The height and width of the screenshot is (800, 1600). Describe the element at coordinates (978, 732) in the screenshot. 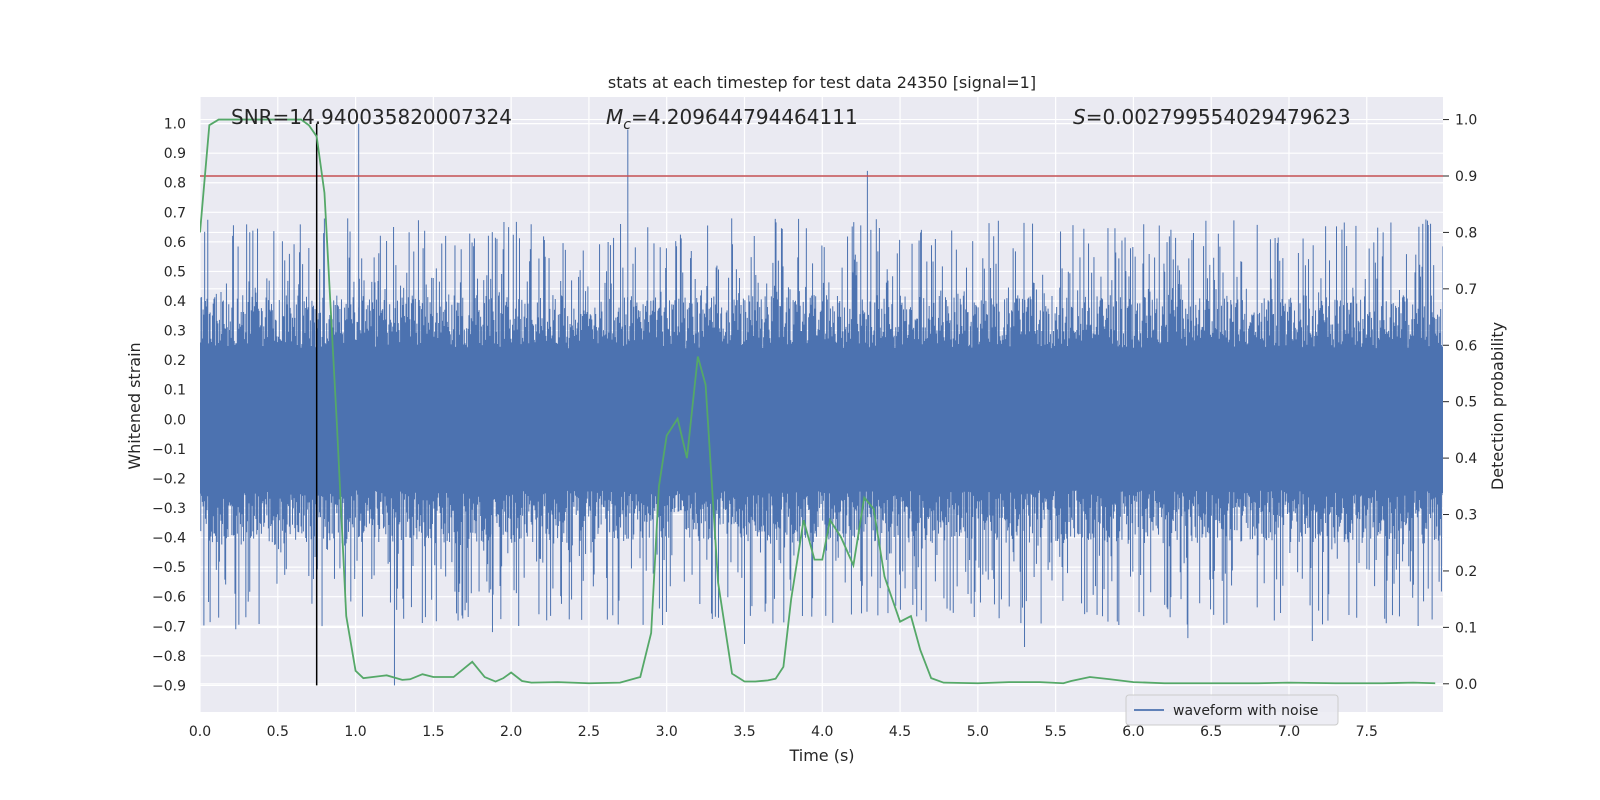

I see `x-tick-label: 5.0` at that location.